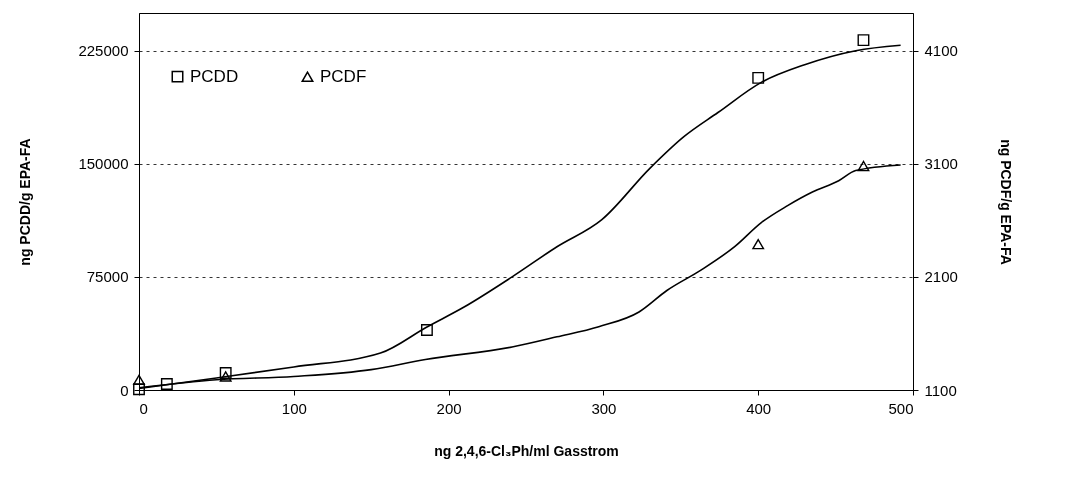  I want to click on x-tick-label: 100, so click(294, 408).